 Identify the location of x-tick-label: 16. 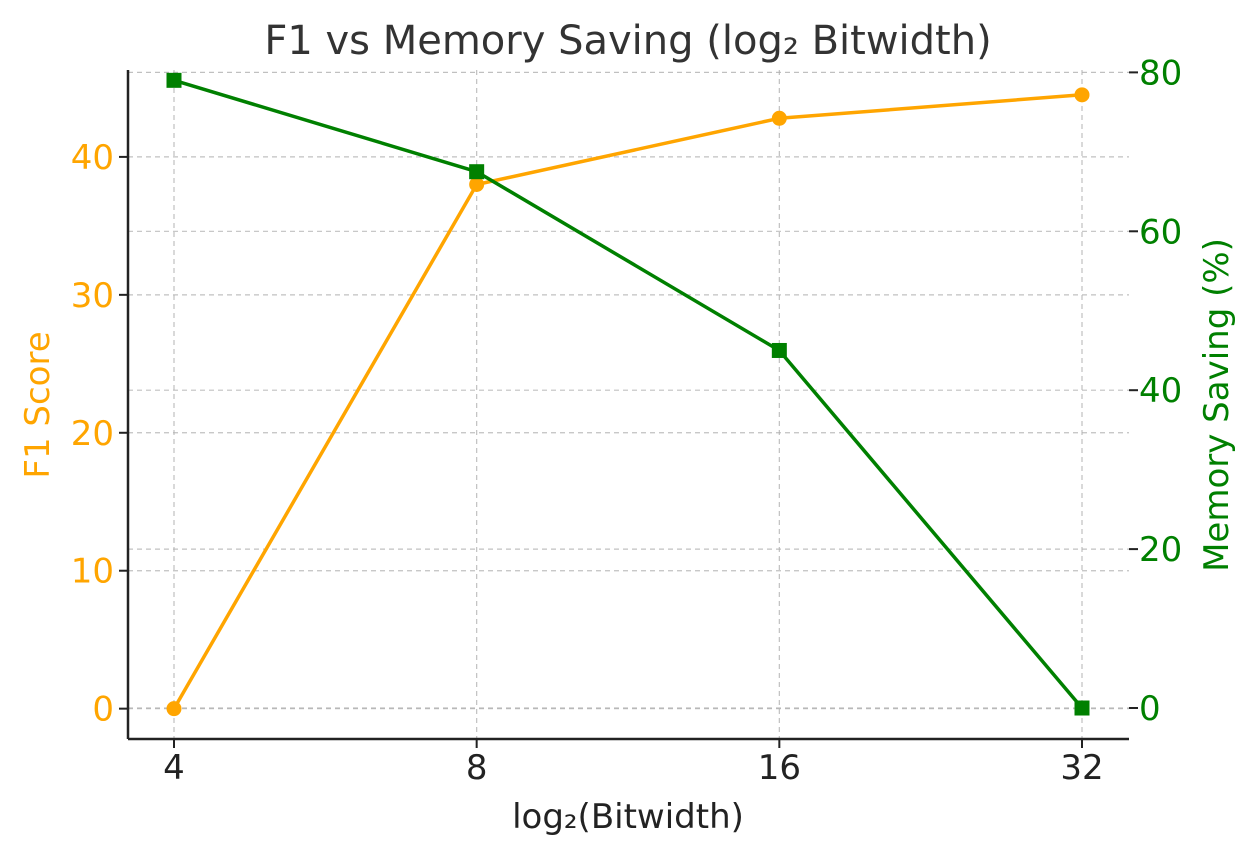
(779, 768).